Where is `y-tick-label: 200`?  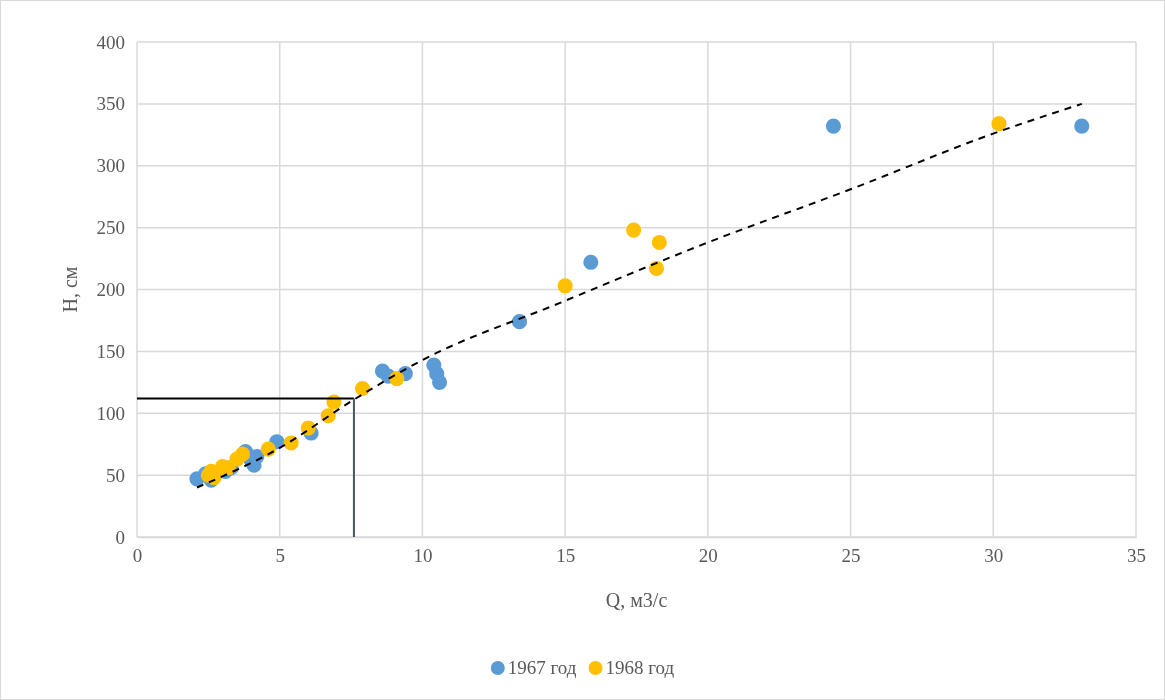
y-tick-label: 200 is located at coordinates (110, 290).